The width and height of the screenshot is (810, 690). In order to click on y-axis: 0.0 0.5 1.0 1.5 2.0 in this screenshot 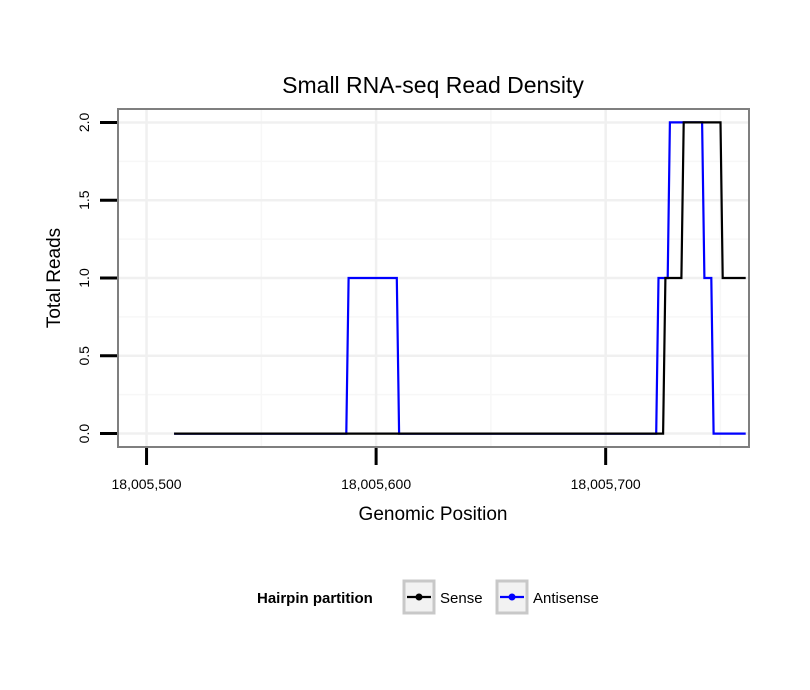, I will do `click(96, 277)`.